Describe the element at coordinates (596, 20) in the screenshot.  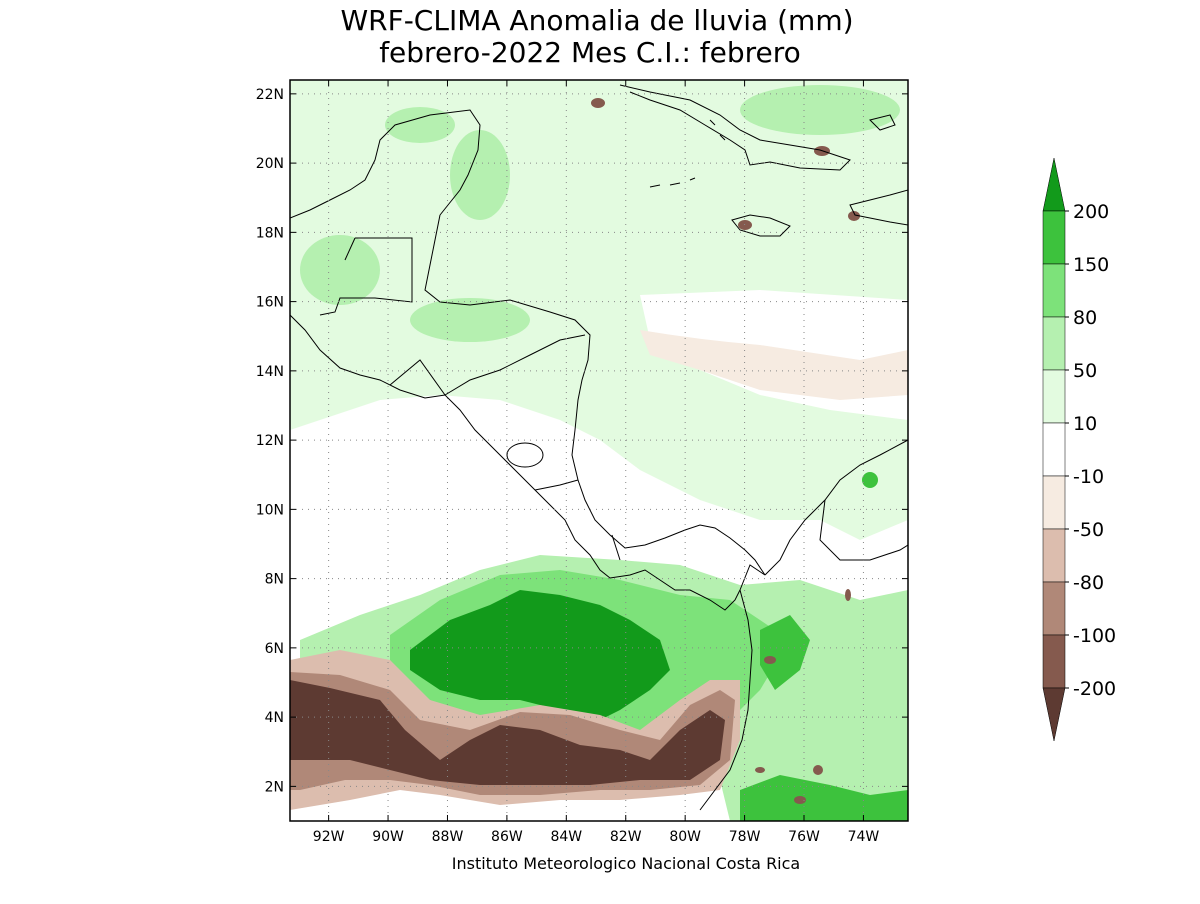
I see `map-title-line1: WRF-CLIMA Anomalia de lluvia (mm)` at that location.